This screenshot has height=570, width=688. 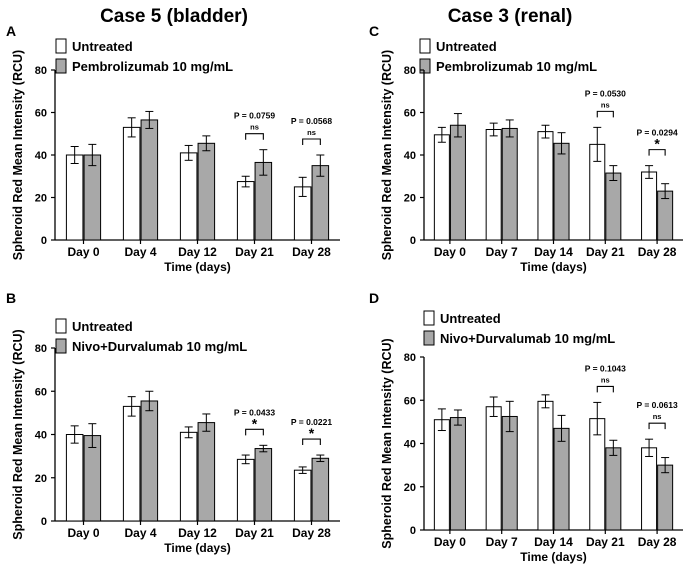 I want to click on p-value-label: P = 0.0433, so click(x=254, y=412).